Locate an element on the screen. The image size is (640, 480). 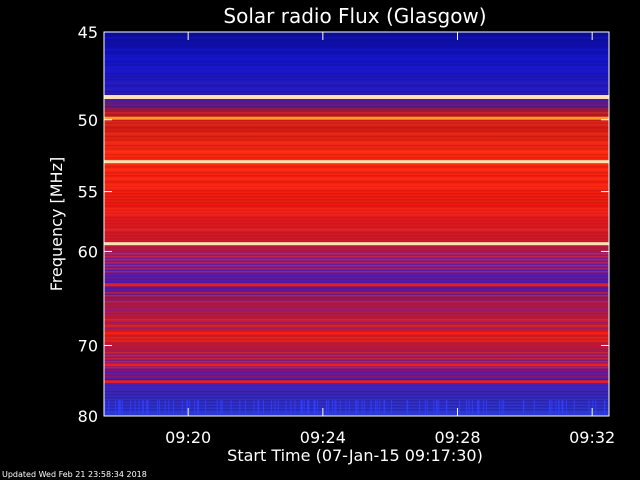
y-axis-label: Frequency [MHz] is located at coordinates (56, 224).